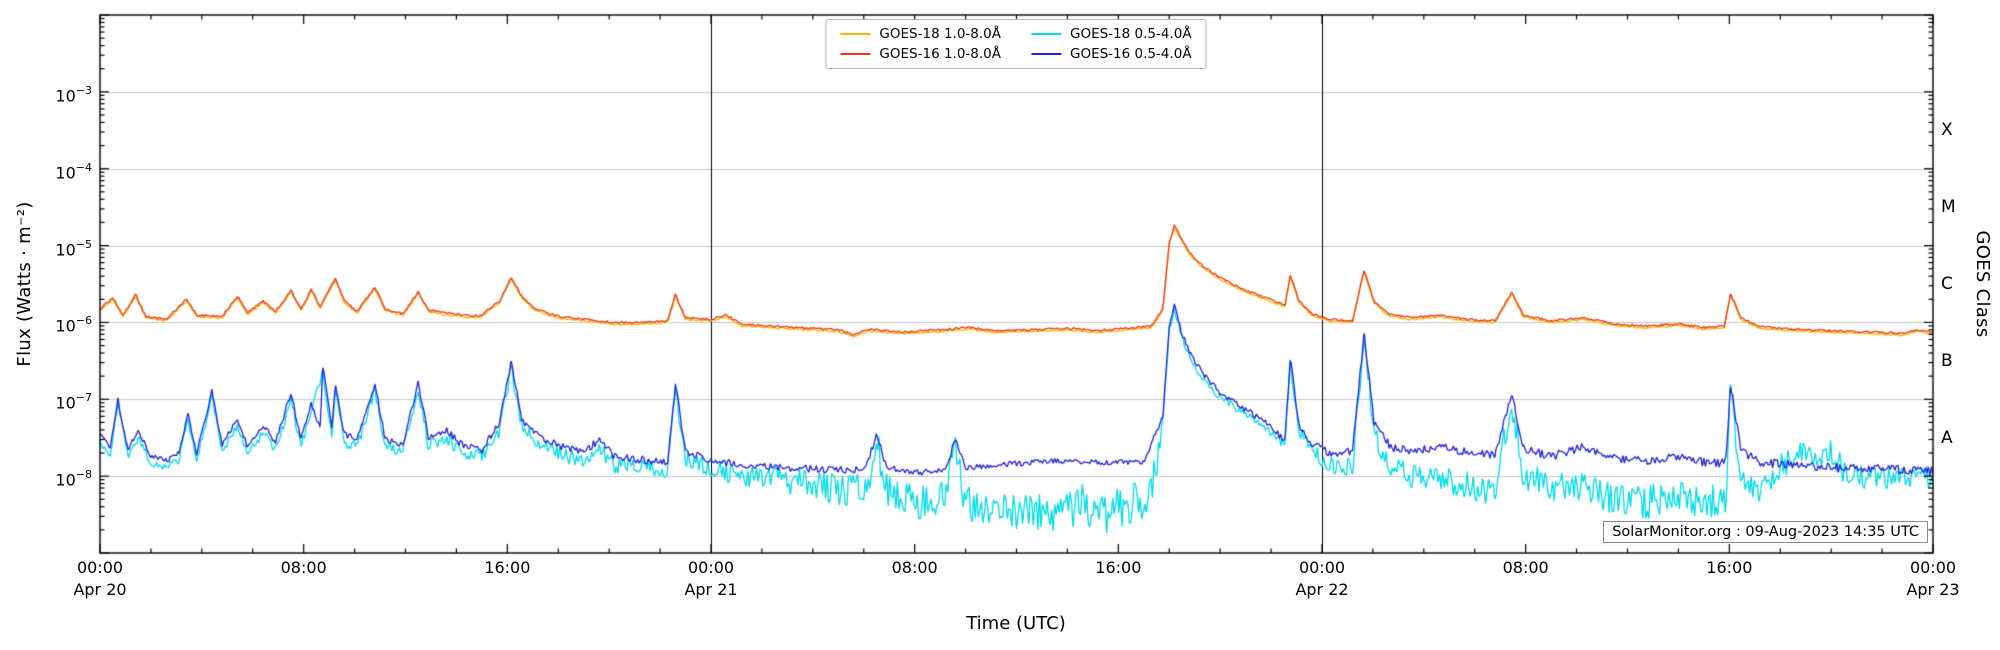  Describe the element at coordinates (24, 284) in the screenshot. I see `y-axis-title: Flux (Watts · m⁻²)` at that location.